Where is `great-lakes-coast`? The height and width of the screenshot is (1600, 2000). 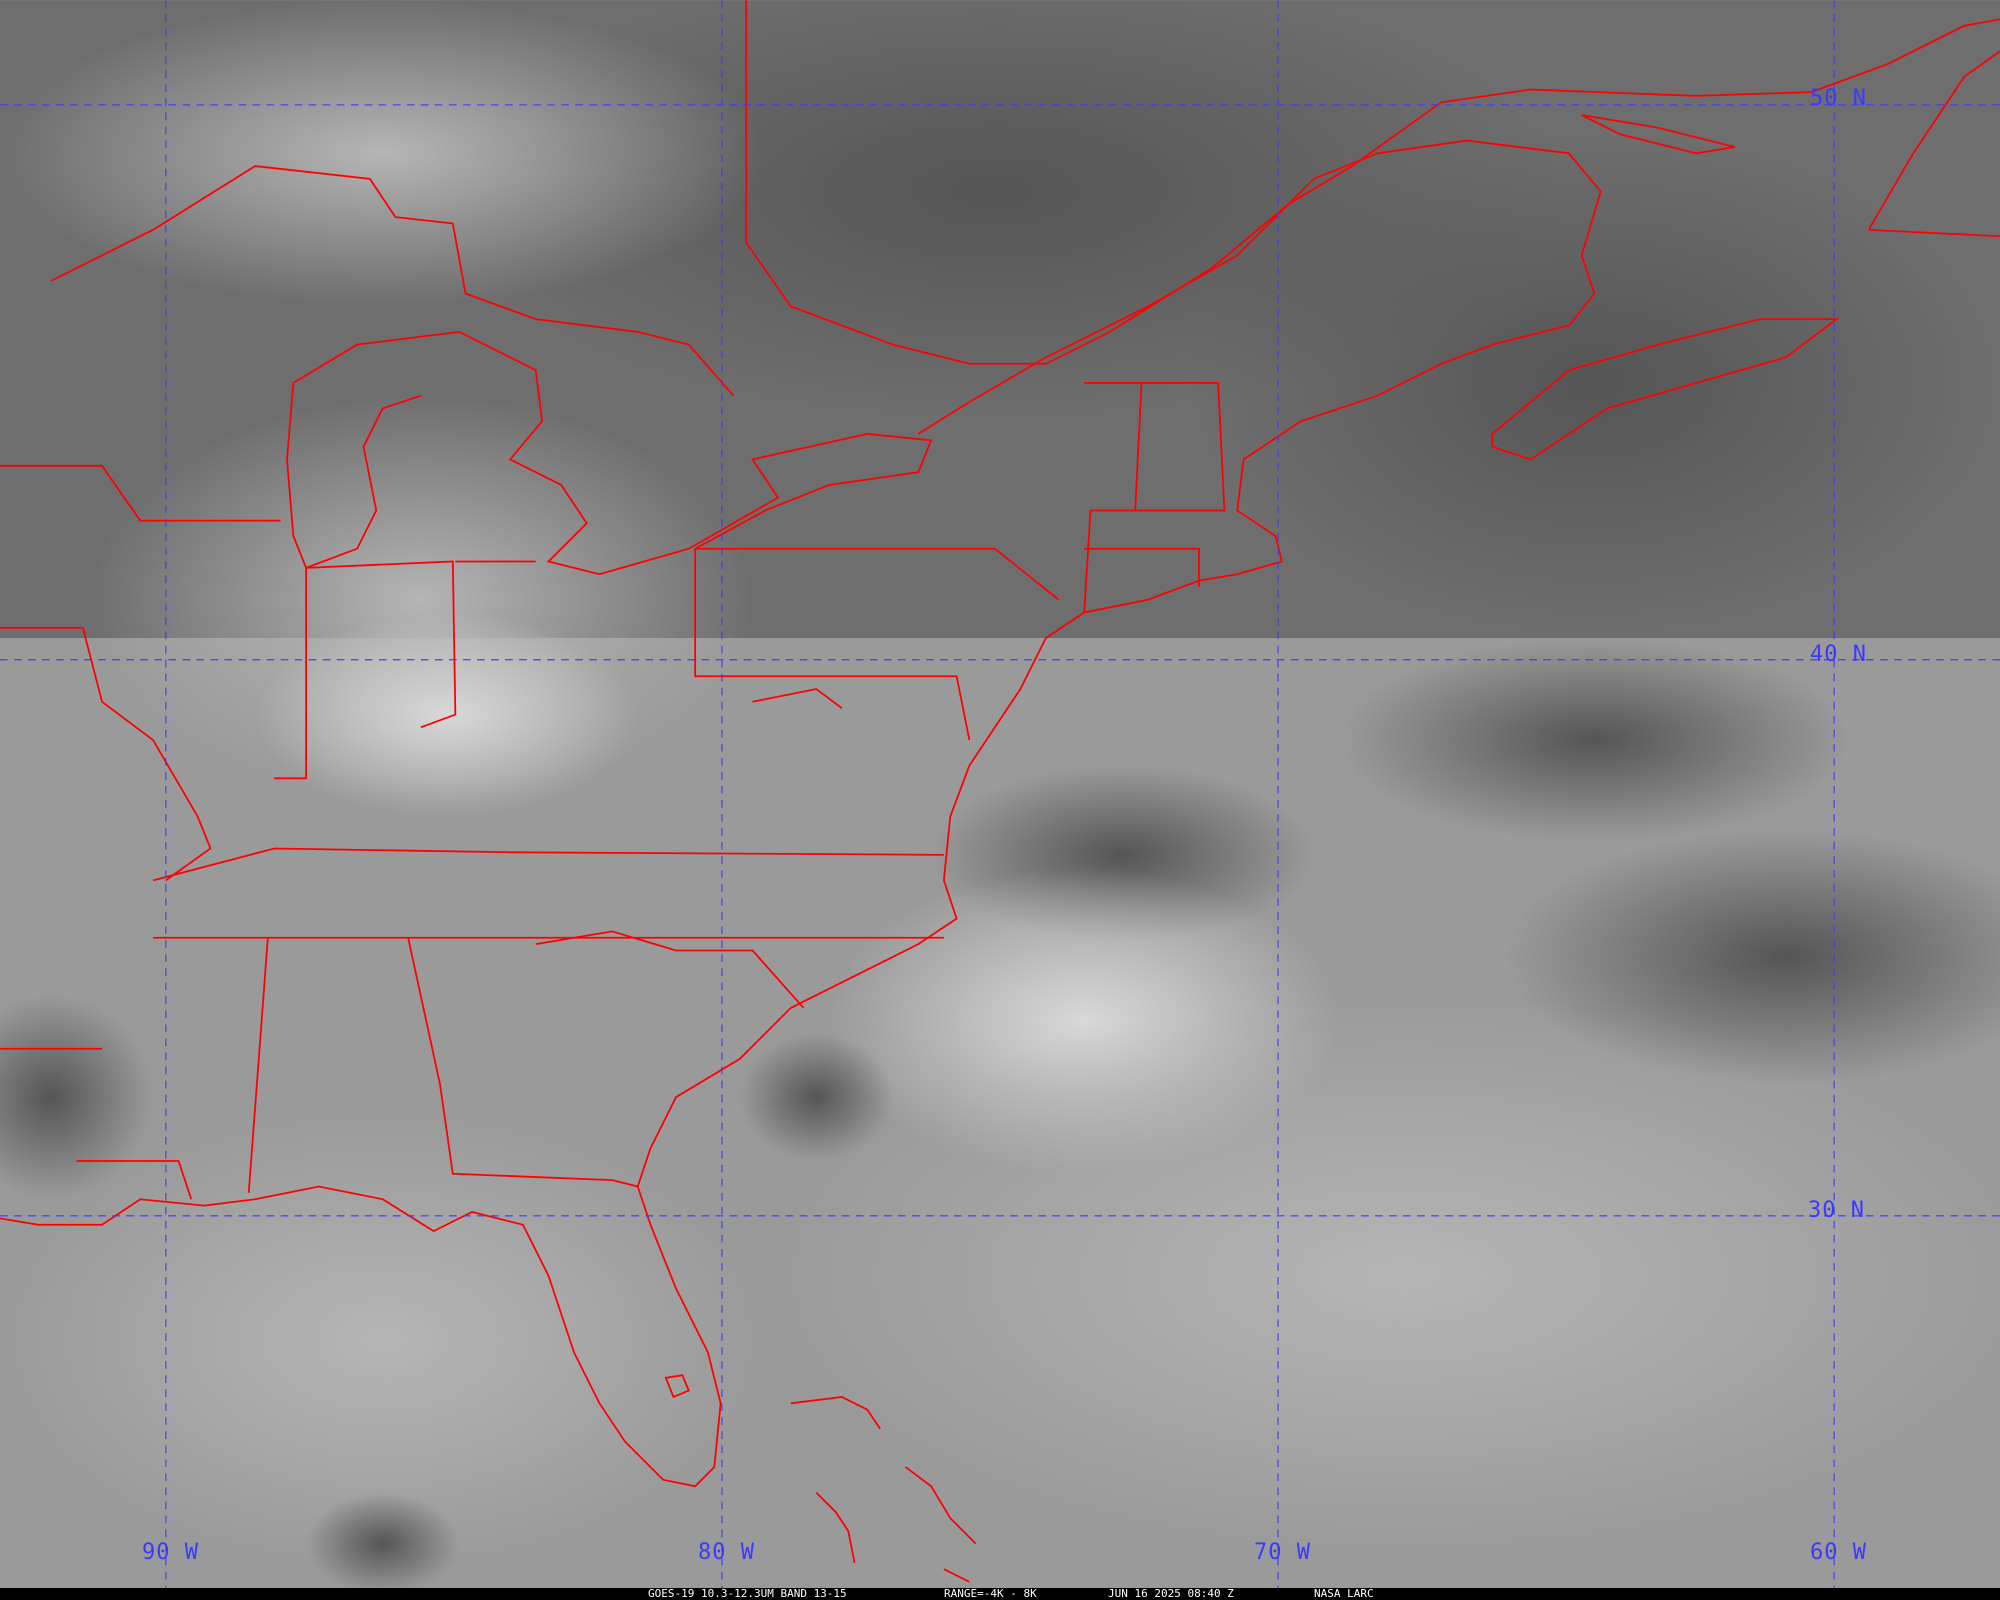
great-lakes-coast is located at coordinates (491, 370).